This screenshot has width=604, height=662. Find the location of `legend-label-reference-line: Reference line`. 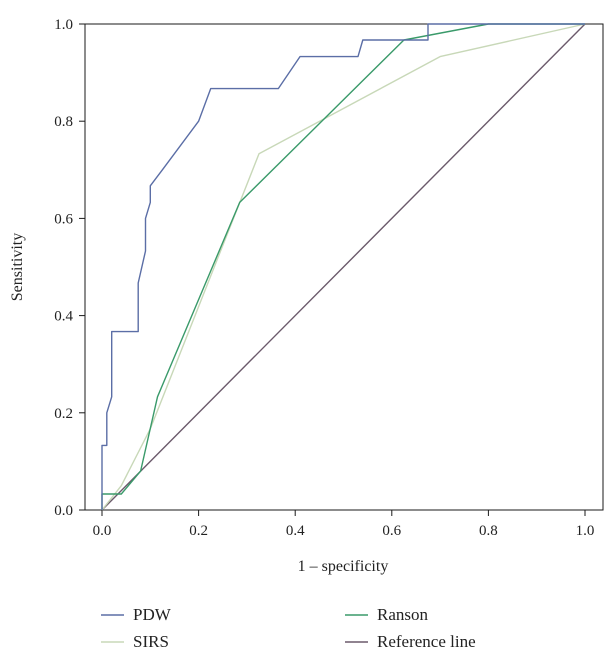

legend-label-reference-line: Reference line is located at coordinates (426, 641).